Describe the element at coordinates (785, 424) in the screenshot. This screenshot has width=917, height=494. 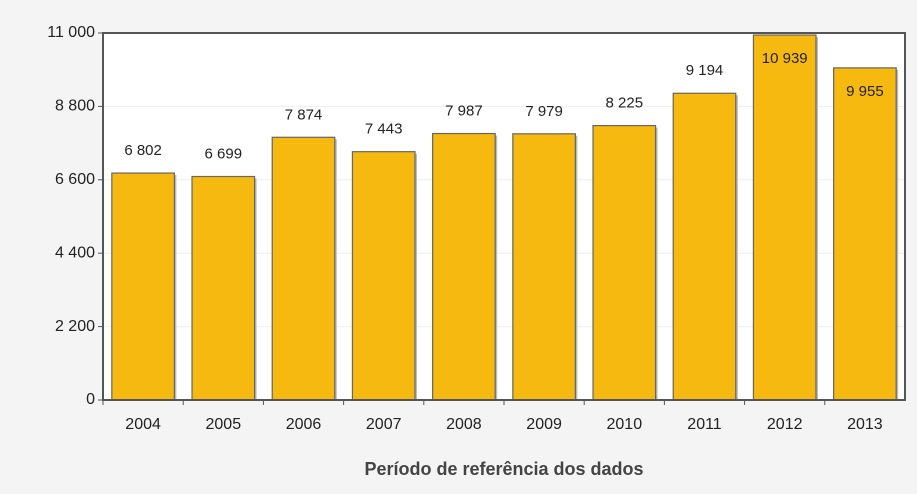
I see `x-tick-label: 2012` at that location.